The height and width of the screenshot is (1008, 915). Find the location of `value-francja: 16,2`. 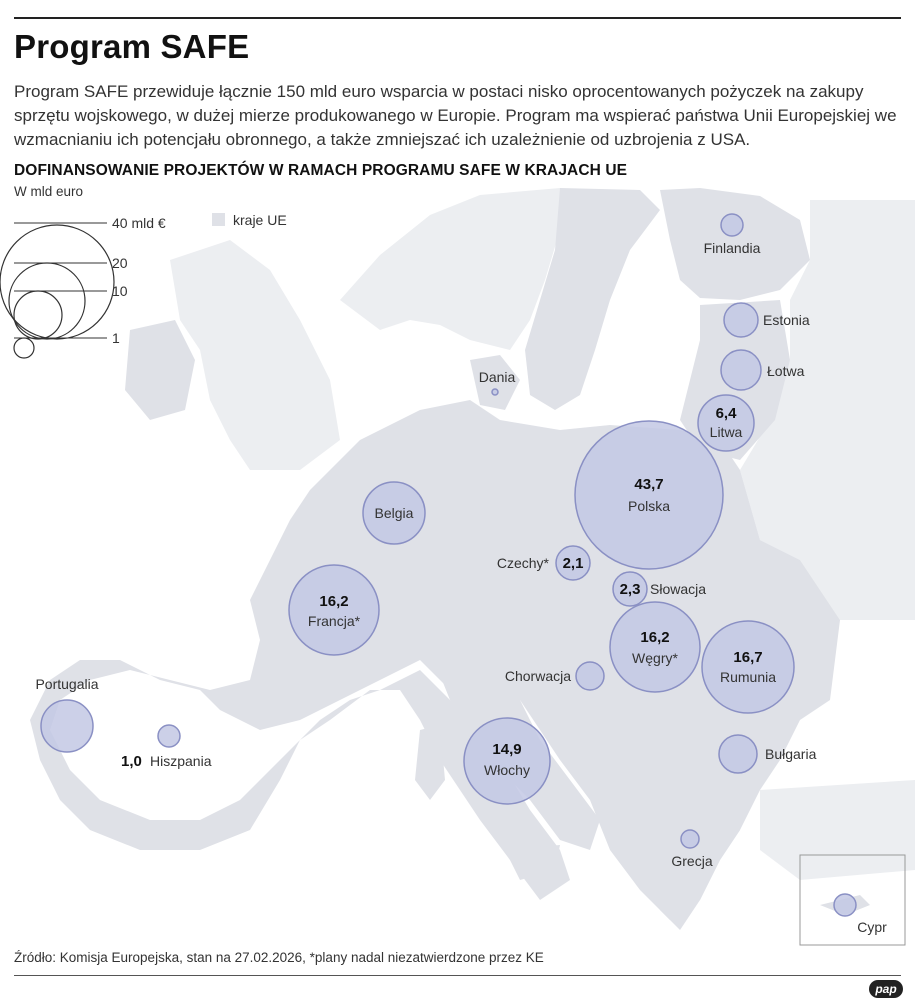

value-francja: 16,2 is located at coordinates (333, 601).